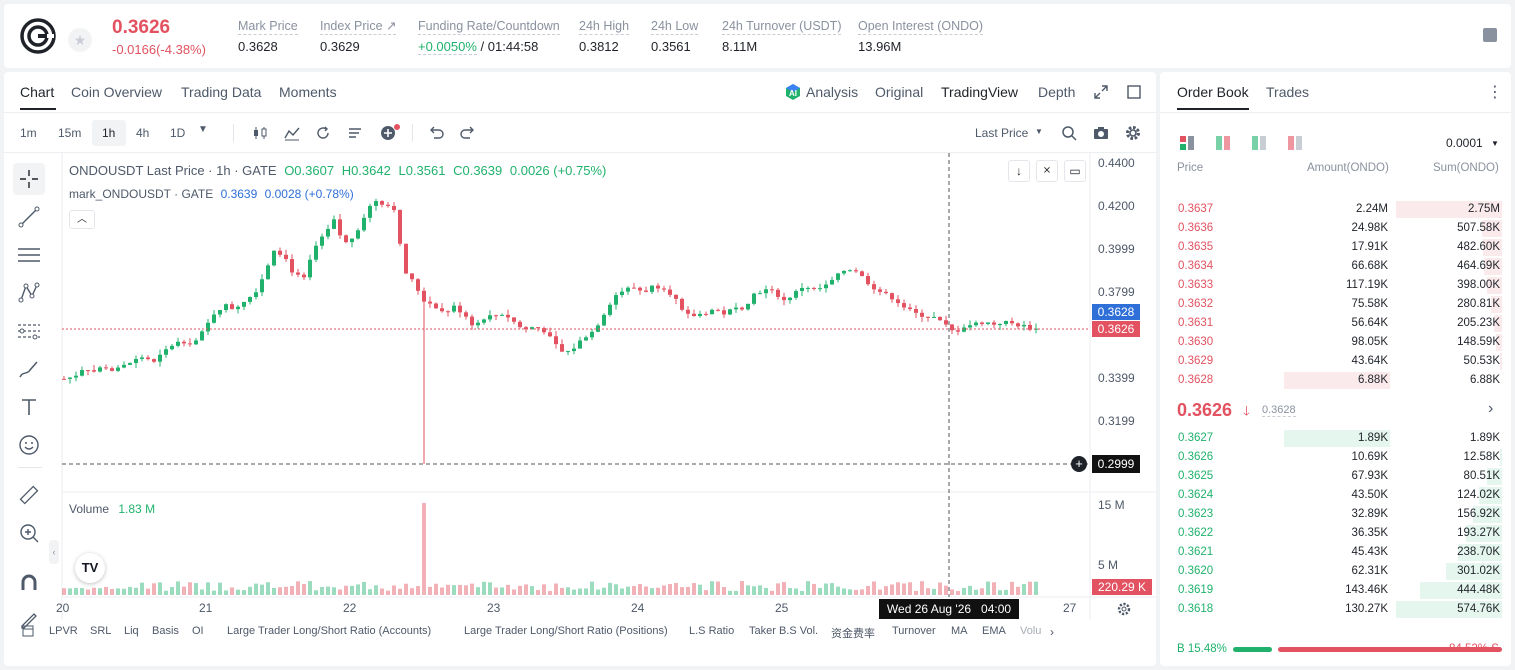 The image size is (1515, 670). Describe the element at coordinates (1223, 143) in the screenshot. I see `view-split-icon` at that location.